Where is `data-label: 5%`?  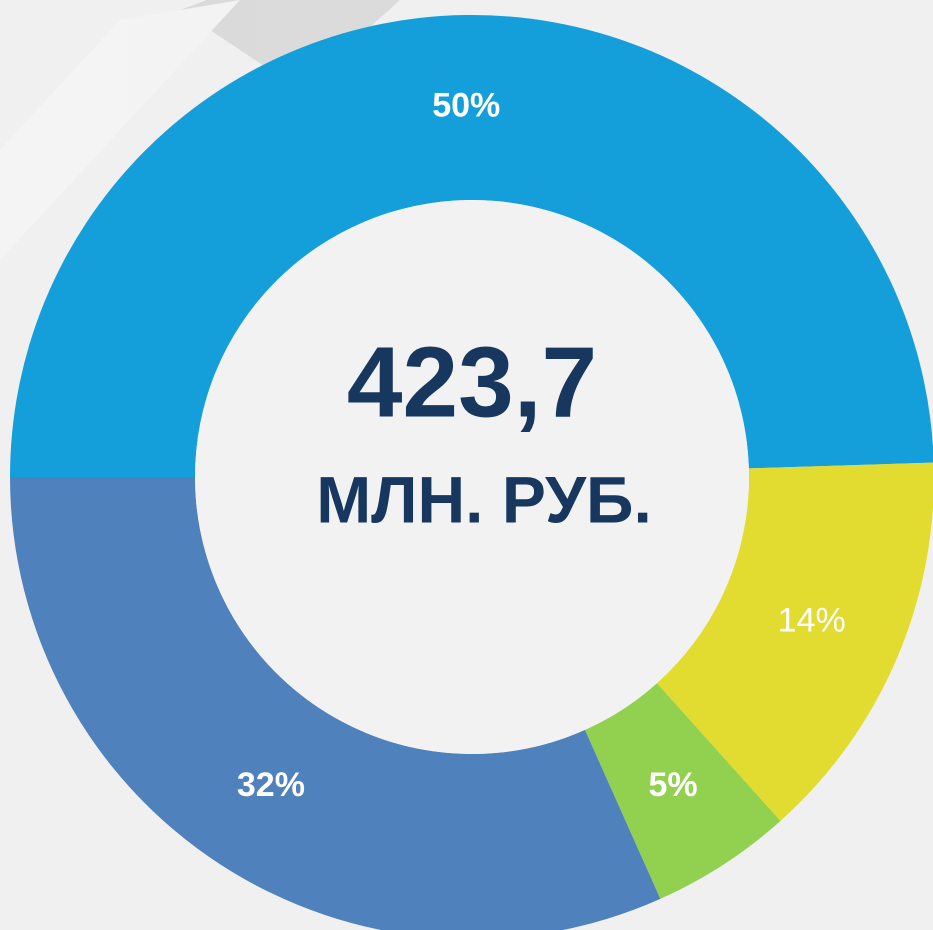 data-label: 5% is located at coordinates (673, 785).